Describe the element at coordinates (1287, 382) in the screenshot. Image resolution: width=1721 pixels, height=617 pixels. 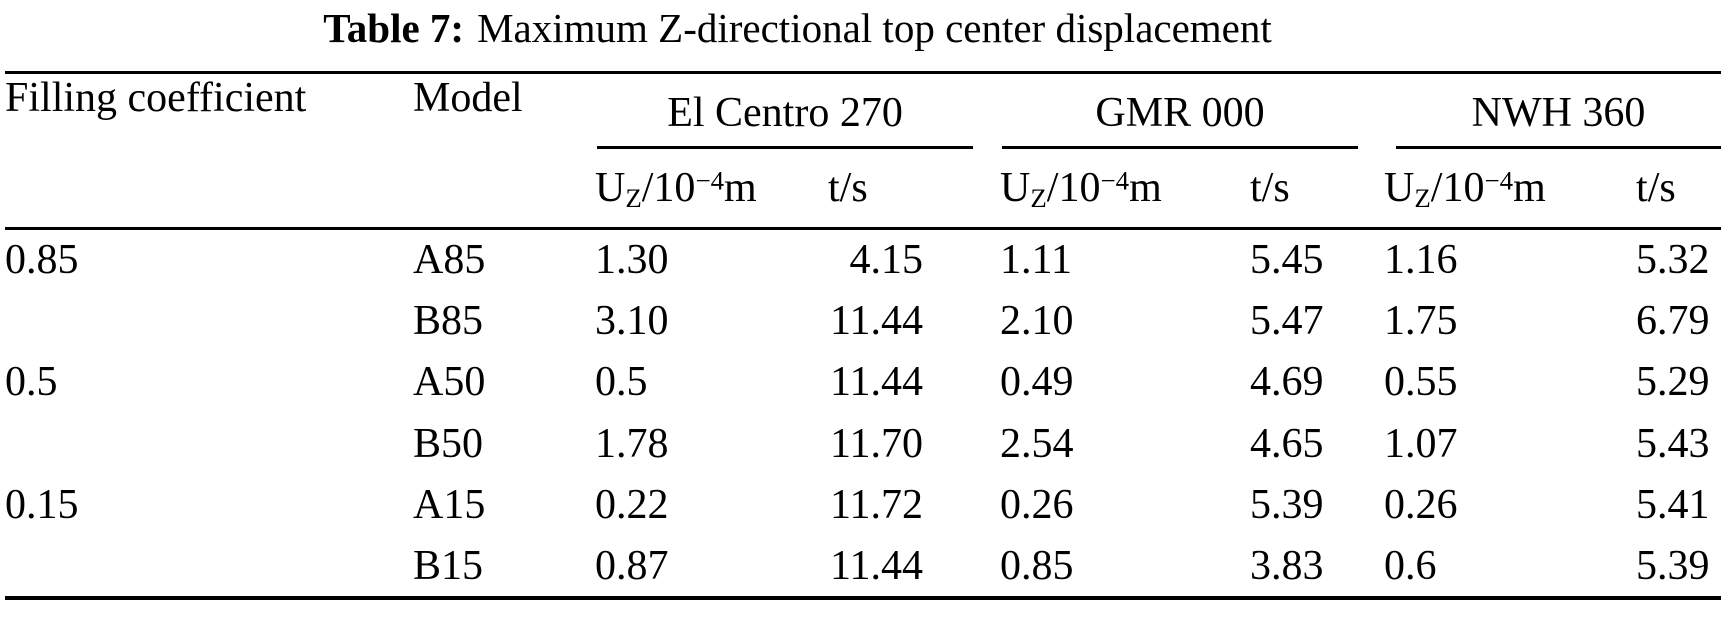
I see `ts-value-cell: 4.69` at that location.